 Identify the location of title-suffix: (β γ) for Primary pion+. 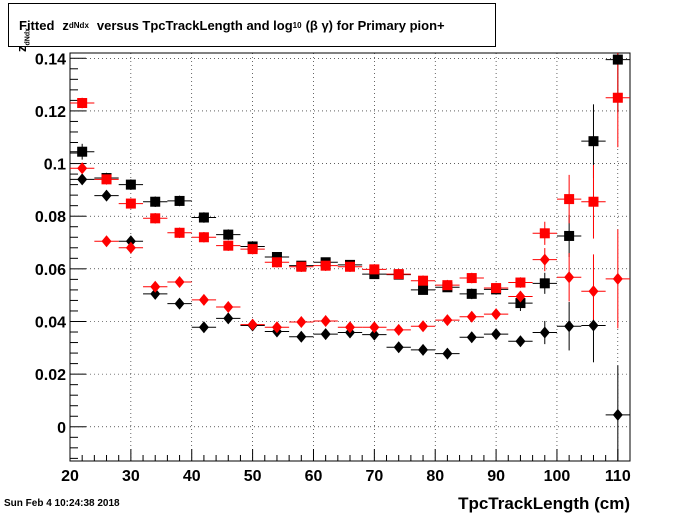
(375, 25).